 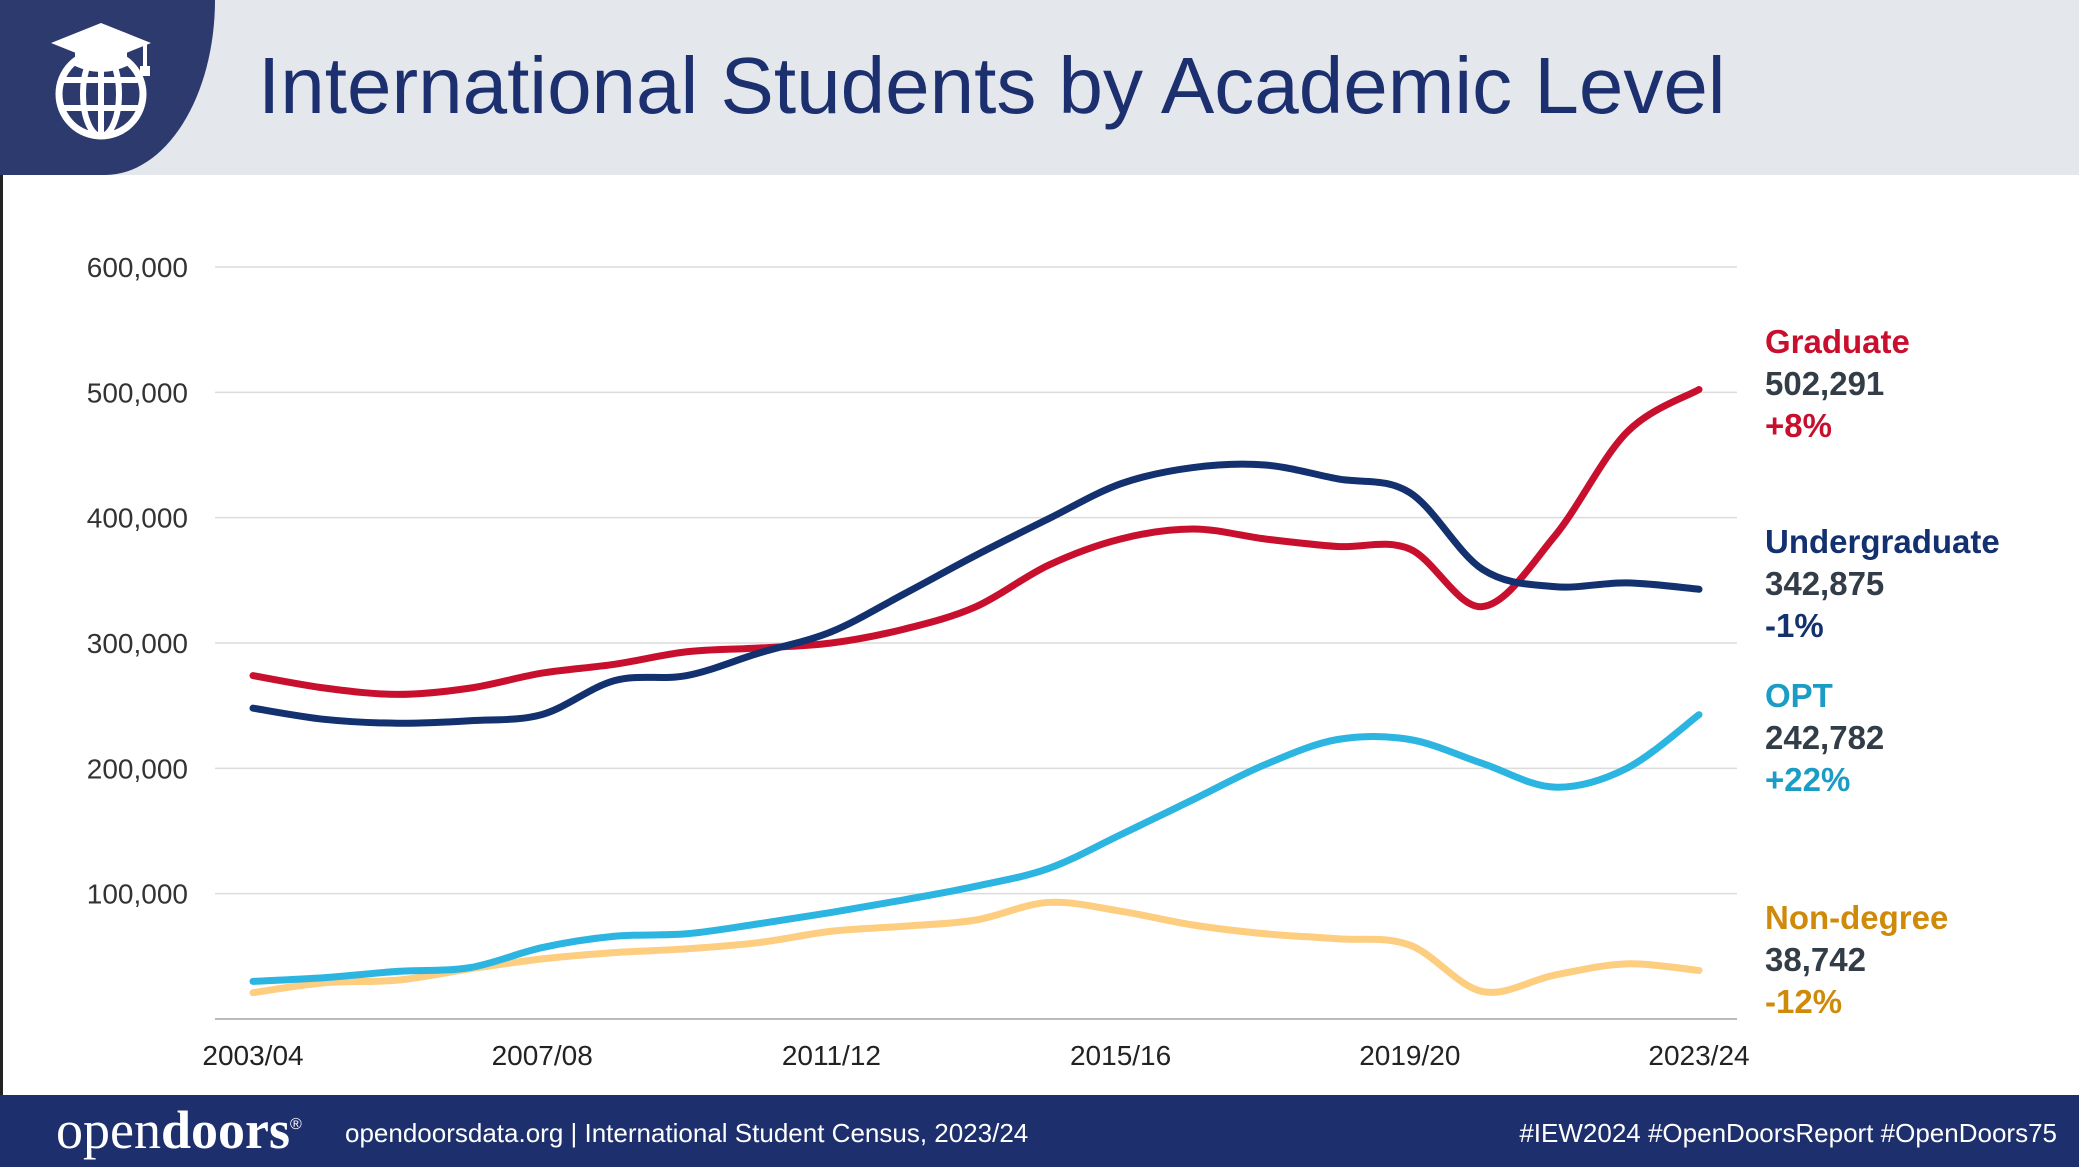 I want to click on logo-badge, so click(x=107, y=87).